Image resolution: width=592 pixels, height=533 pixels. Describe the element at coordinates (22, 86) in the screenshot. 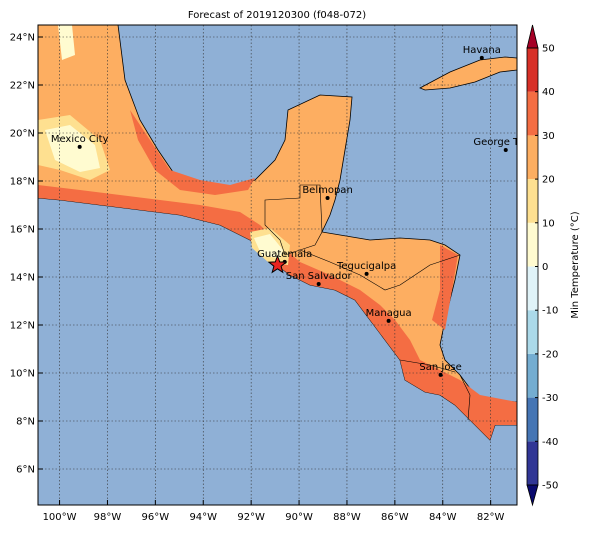

I see `lat-tick-label: 22°N` at that location.